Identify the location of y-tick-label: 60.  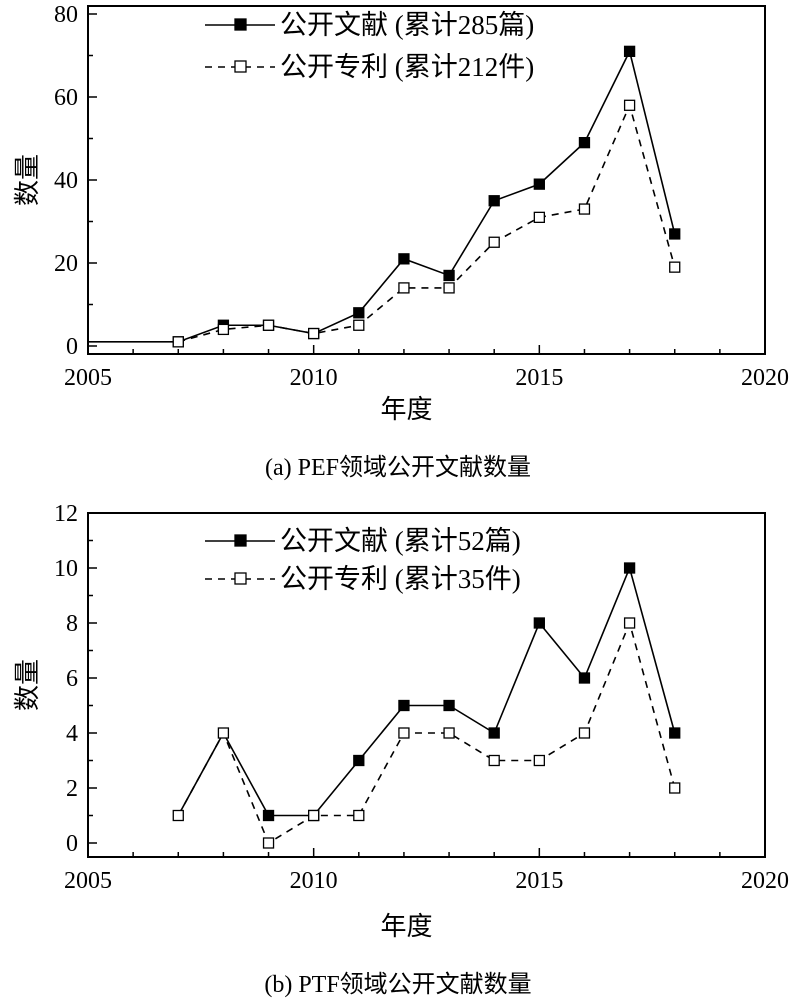
(66, 98).